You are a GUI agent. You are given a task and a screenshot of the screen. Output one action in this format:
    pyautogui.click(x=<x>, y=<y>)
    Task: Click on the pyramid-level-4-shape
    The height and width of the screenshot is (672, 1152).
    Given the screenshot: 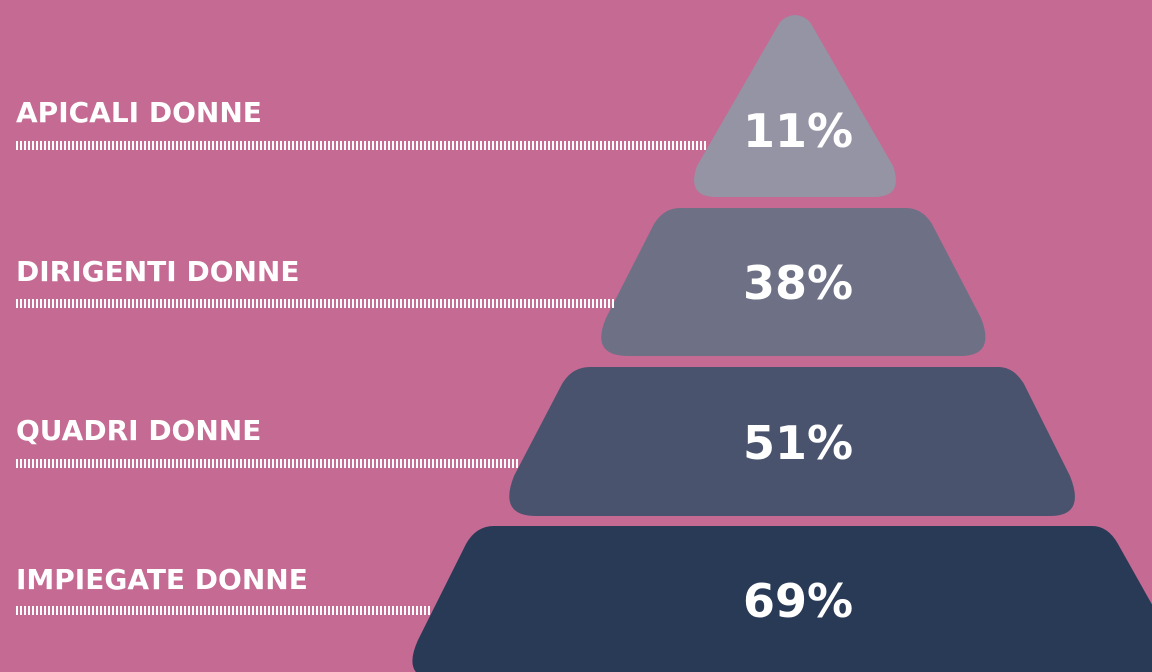 What is the action you would take?
    pyautogui.click(x=782, y=599)
    